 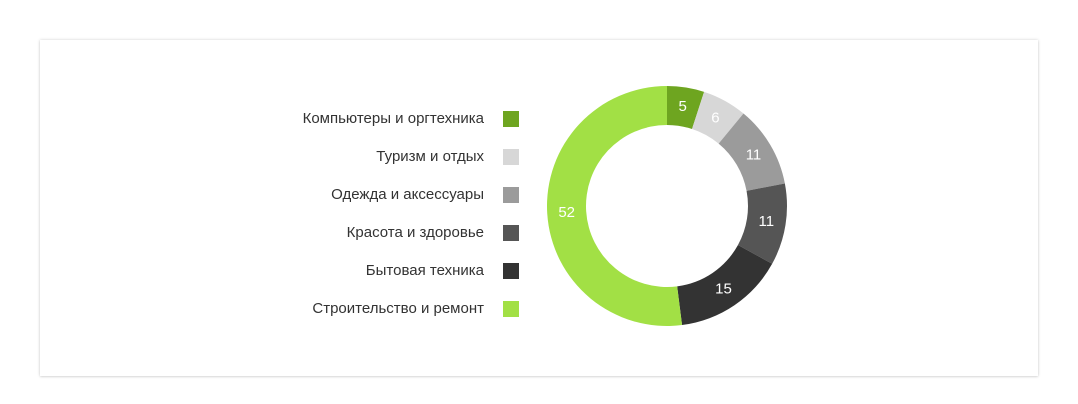 What do you see at coordinates (723, 289) in the screenshot?
I see `slice-value-label: 15` at bounding box center [723, 289].